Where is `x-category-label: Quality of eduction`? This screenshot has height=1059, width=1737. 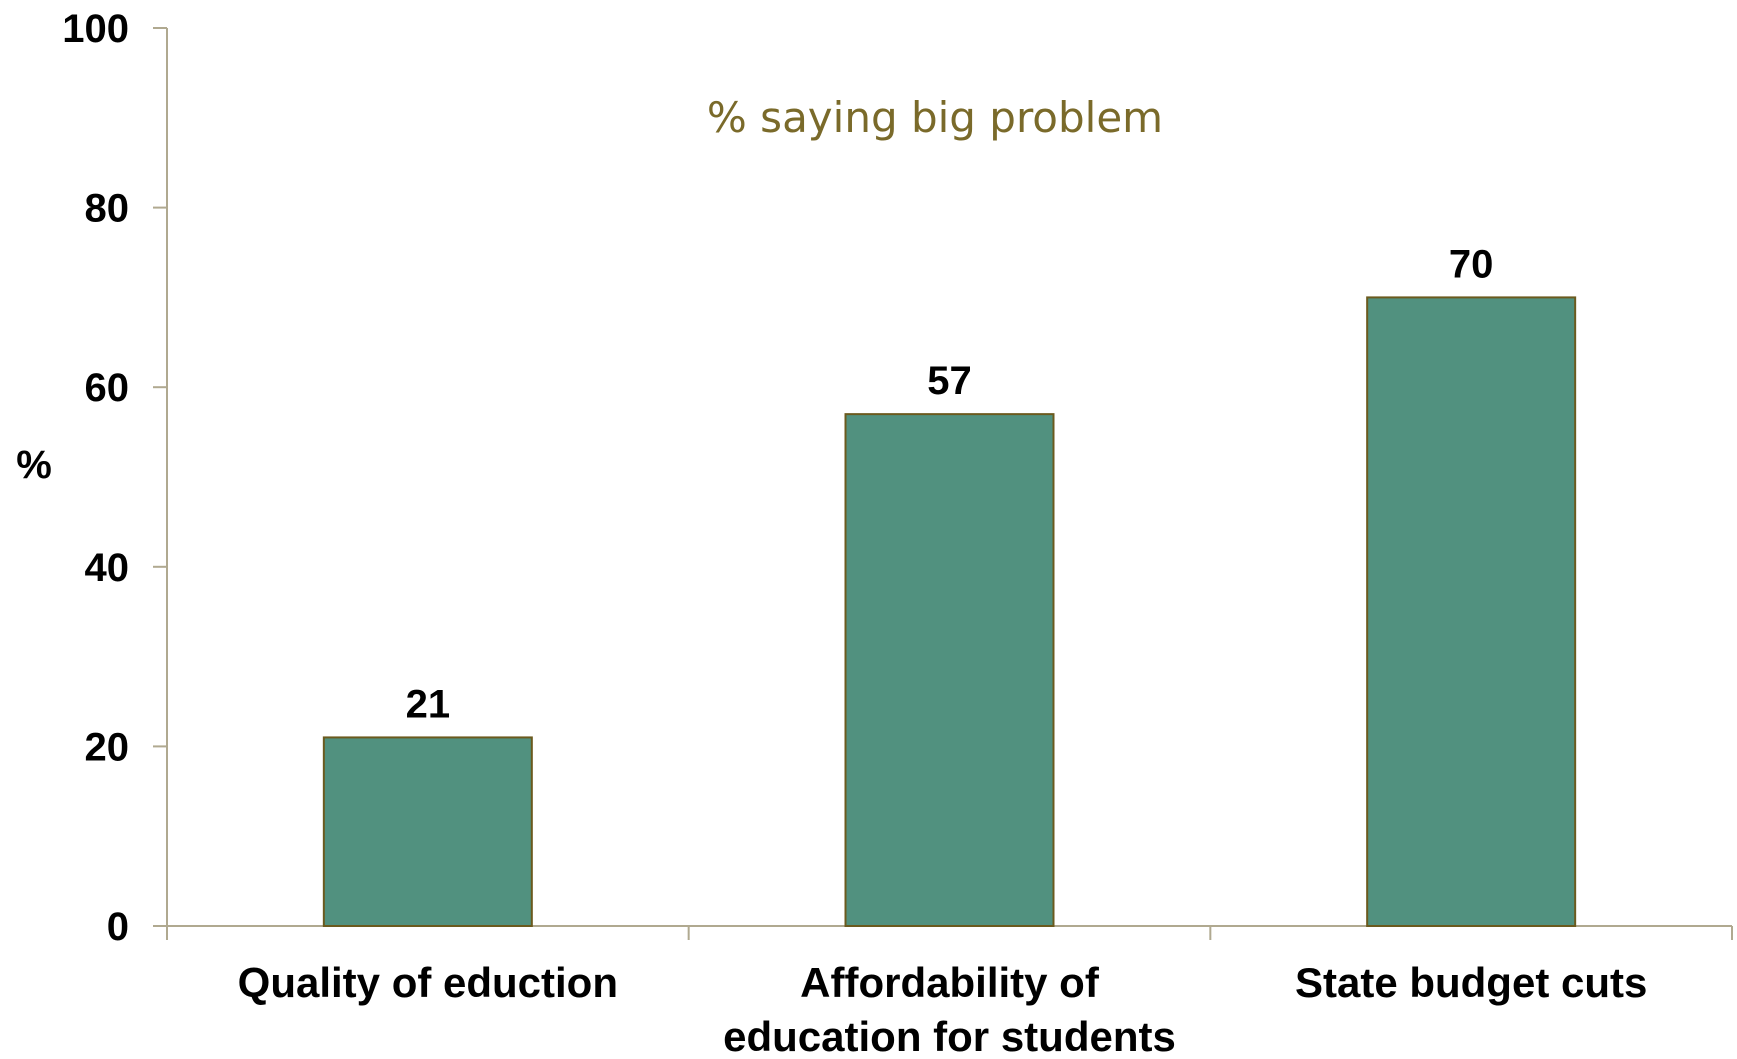 x-category-label: Quality of eduction is located at coordinates (428, 982).